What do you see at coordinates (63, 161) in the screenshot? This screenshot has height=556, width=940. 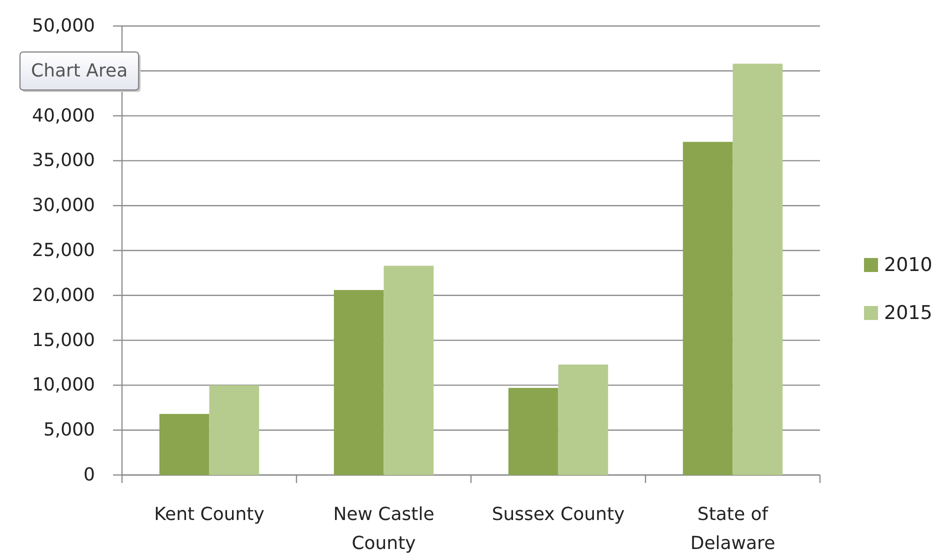 I see `y-tick-label: 35,000` at bounding box center [63, 161].